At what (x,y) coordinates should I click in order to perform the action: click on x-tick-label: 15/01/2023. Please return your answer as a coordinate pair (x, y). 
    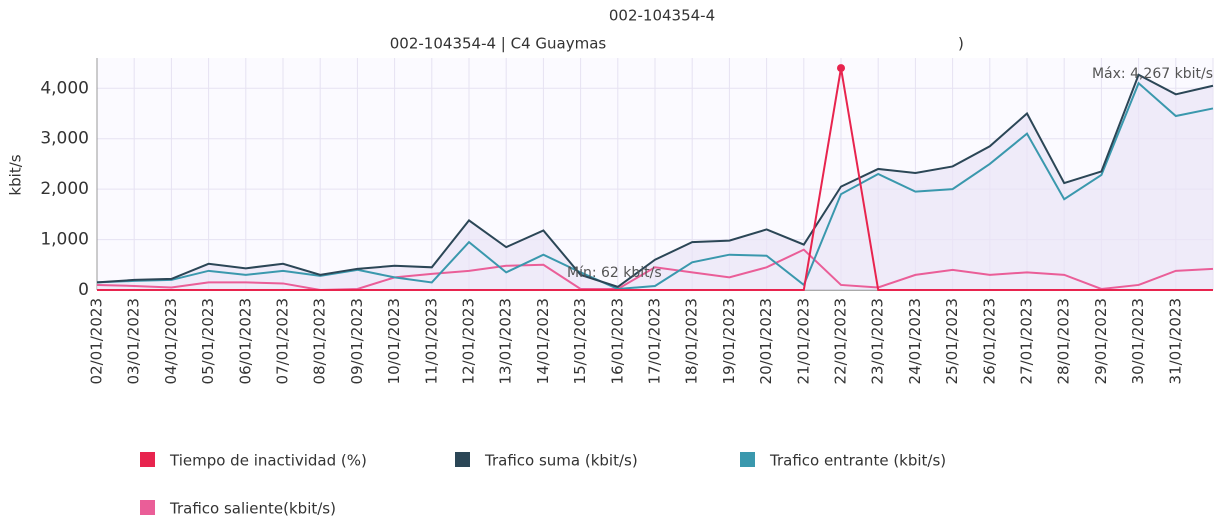
    Looking at the image, I should click on (580, 341).